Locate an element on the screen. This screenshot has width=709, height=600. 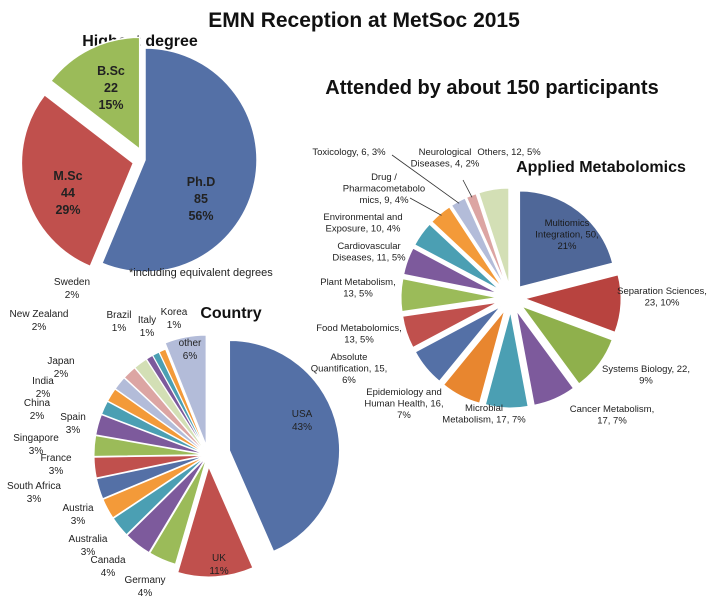
country-slice-japan is located at coordinates (160, 415).